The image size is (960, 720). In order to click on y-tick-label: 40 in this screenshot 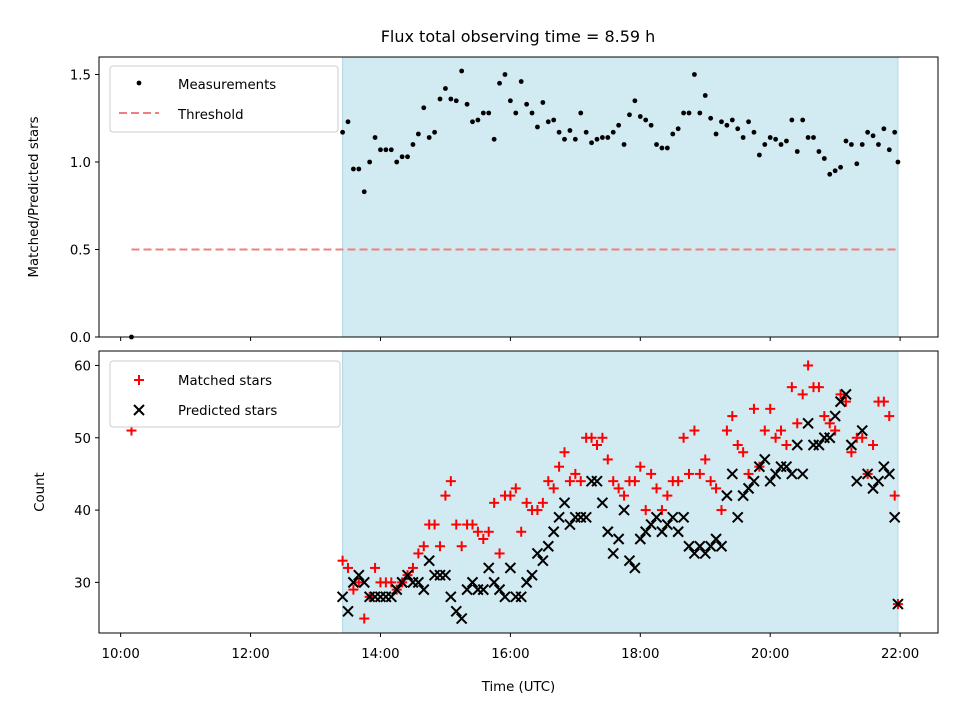, I will do `click(82, 511)`.